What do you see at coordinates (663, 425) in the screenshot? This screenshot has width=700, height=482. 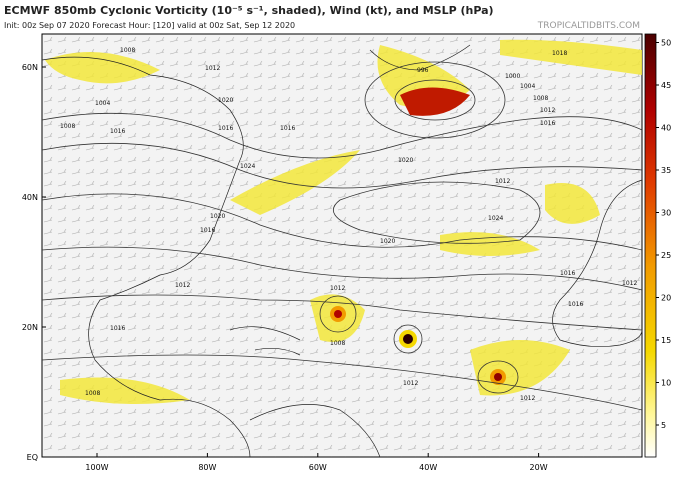 I see `colorbar-label: 5` at bounding box center [663, 425].